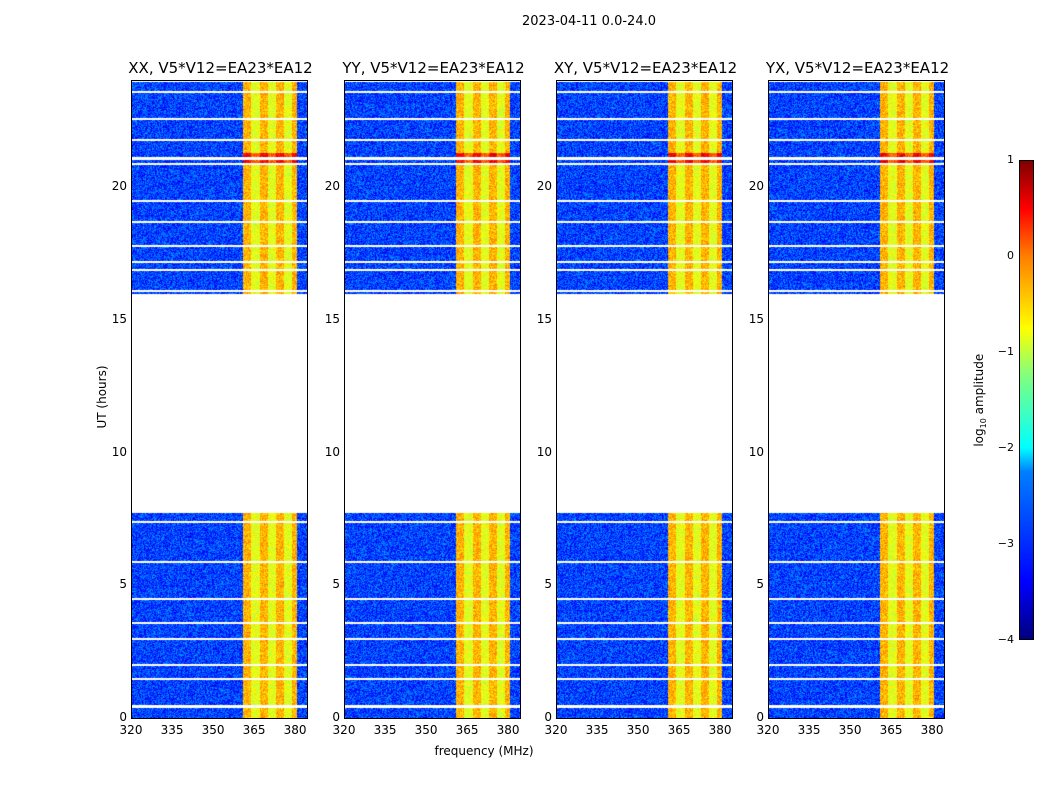 This screenshot has height=800, width=1050. I want to click on colorbar, so click(1026, 400).